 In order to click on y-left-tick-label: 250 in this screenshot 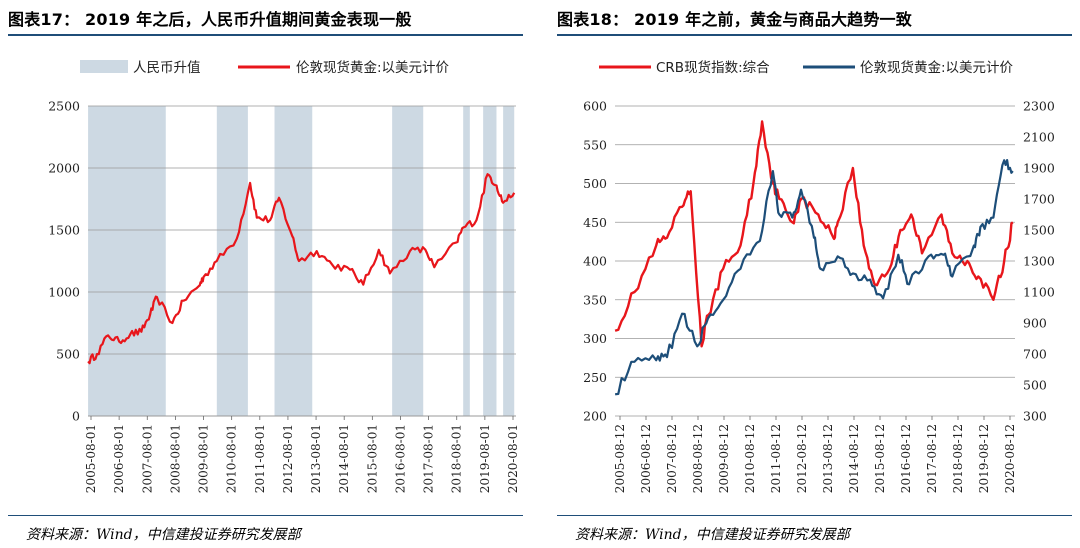, I will do `click(595, 377)`.